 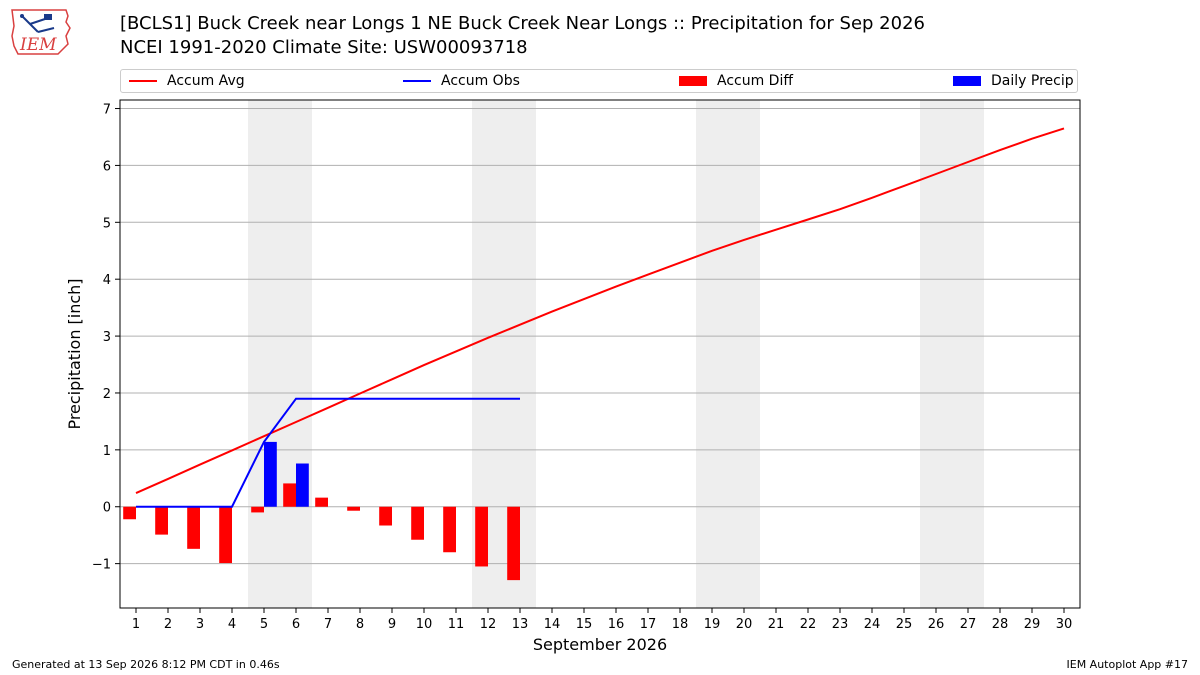 What do you see at coordinates (648, 624) in the screenshot?
I see `x-tick-label: 17` at bounding box center [648, 624].